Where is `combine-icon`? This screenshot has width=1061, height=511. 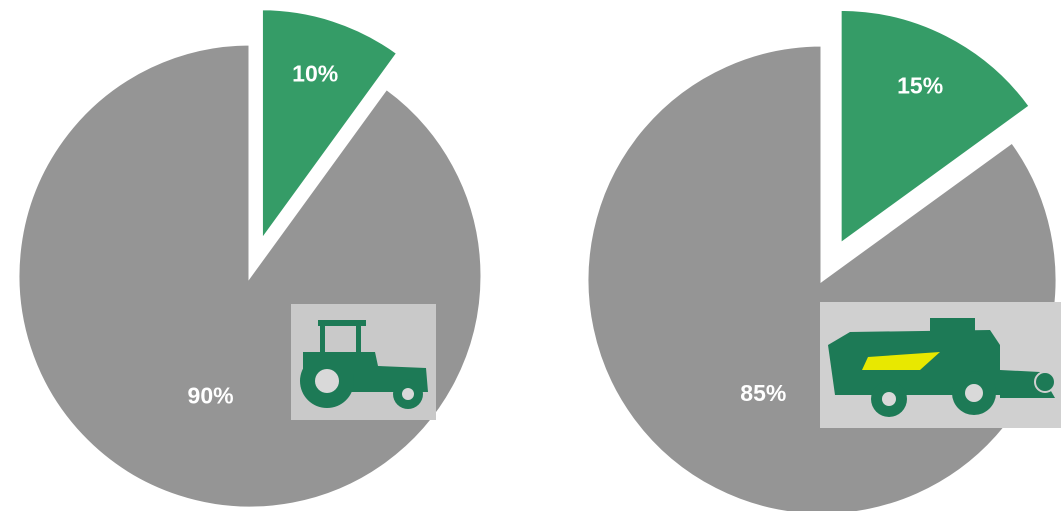
combine-icon is located at coordinates (940, 365).